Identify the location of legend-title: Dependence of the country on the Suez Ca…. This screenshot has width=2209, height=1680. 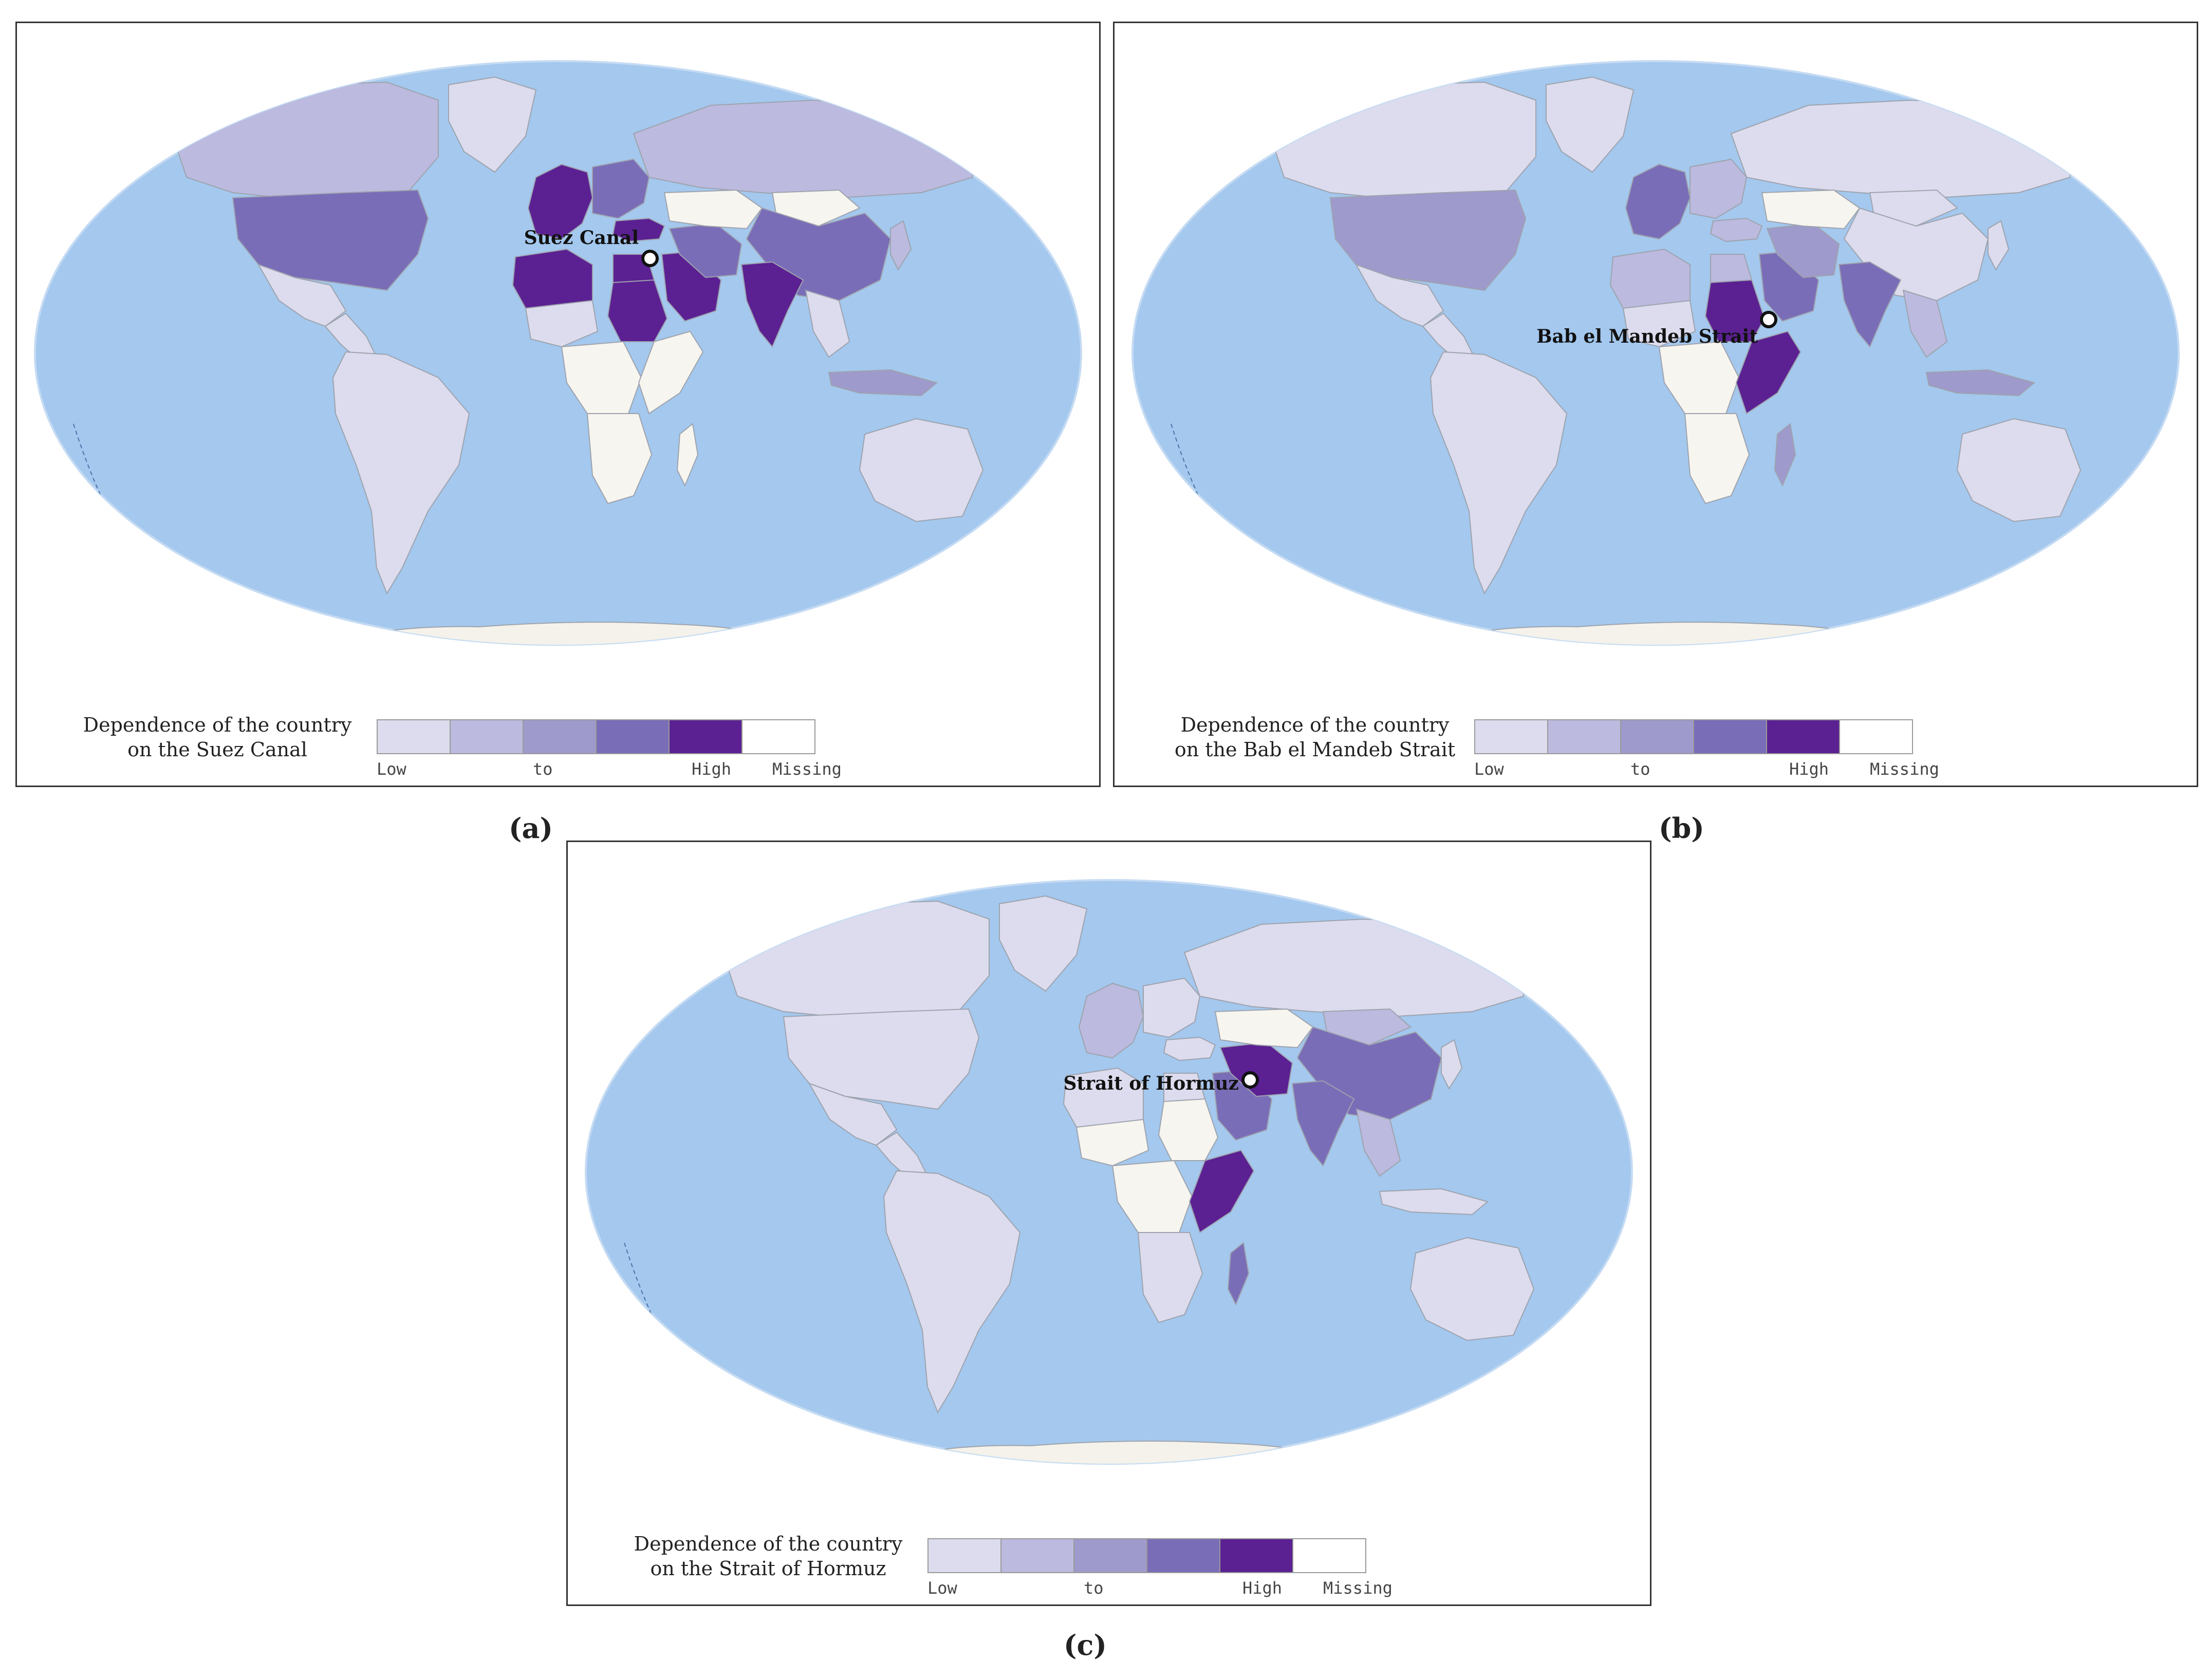
(217, 737).